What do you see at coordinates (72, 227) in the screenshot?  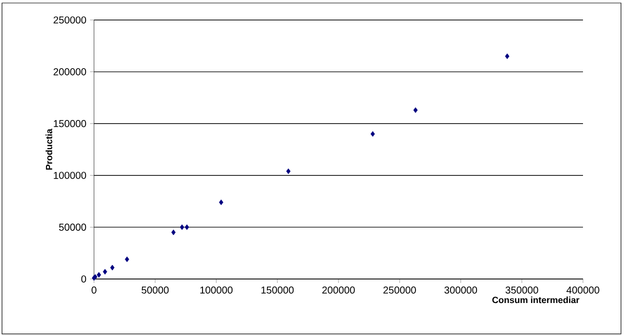 I see `y-tick-label: 50000` at bounding box center [72, 227].